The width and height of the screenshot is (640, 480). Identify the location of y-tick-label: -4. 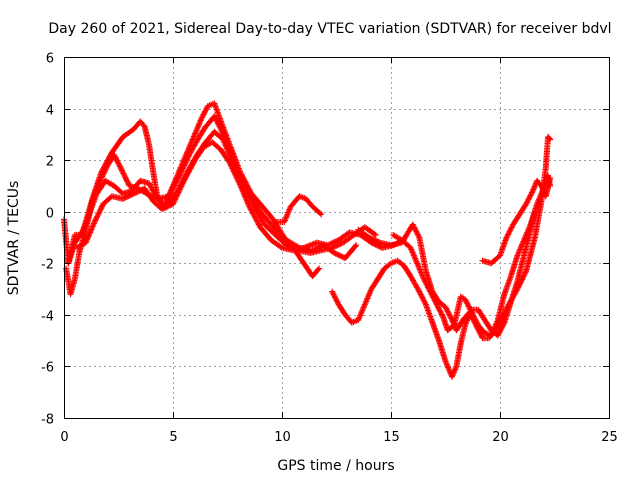
(47, 317).